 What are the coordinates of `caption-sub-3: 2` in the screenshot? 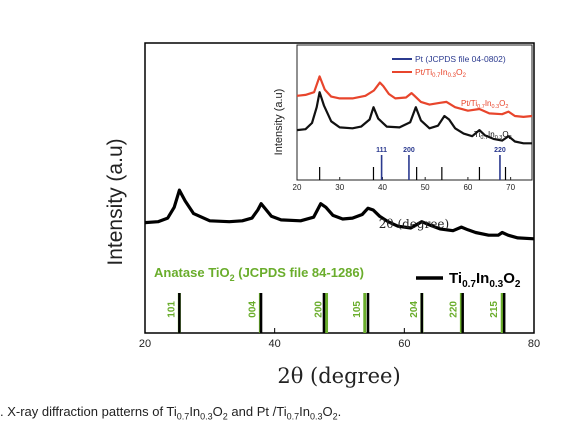 It's located at (225, 416).